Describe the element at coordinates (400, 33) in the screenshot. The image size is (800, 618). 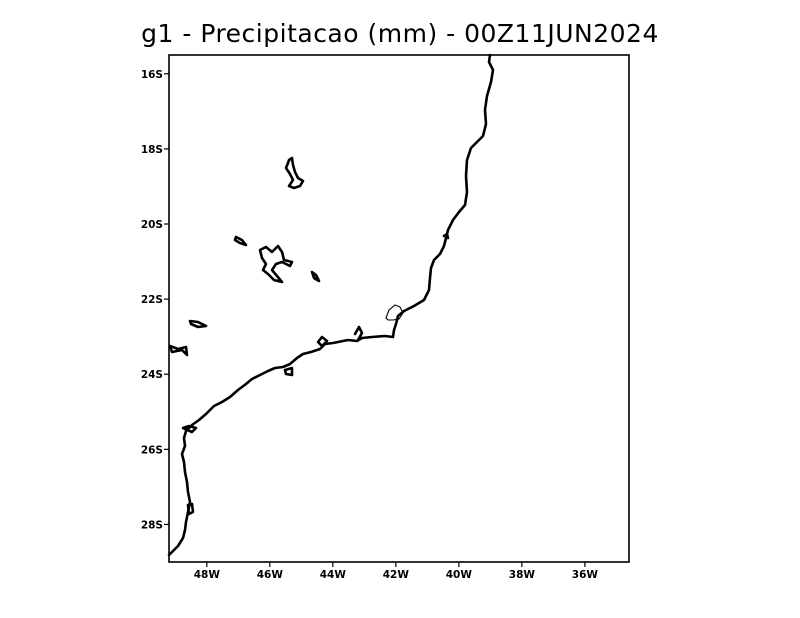
I see `map-title: g1 - Precipitacao (mm) - 00Z11JUN2024` at that location.